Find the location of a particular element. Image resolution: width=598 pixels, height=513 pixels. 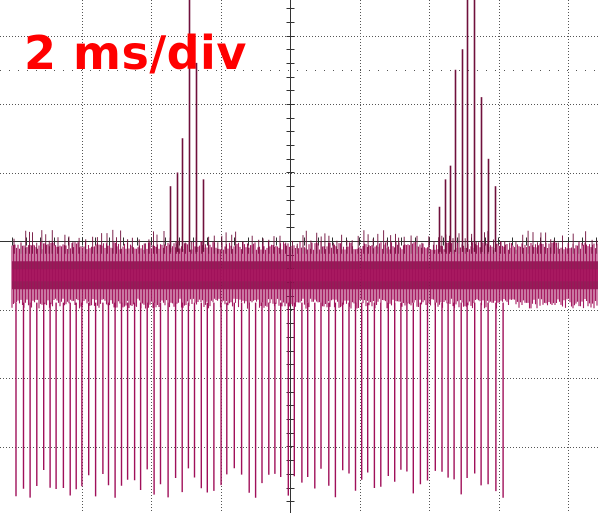

timebase-label: 2 ms/div is located at coordinates (135, 53).